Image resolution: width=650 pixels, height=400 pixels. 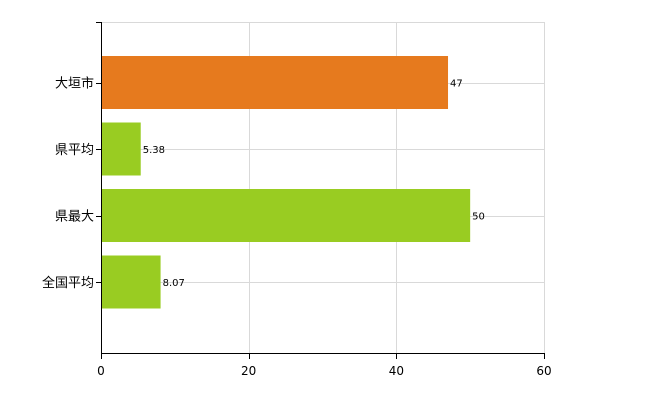 I want to click on data-label-2: 50, so click(x=478, y=217).